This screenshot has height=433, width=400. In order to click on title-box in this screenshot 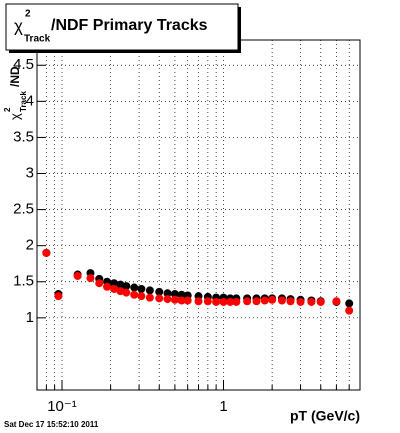, I will do `click(122, 27)`.